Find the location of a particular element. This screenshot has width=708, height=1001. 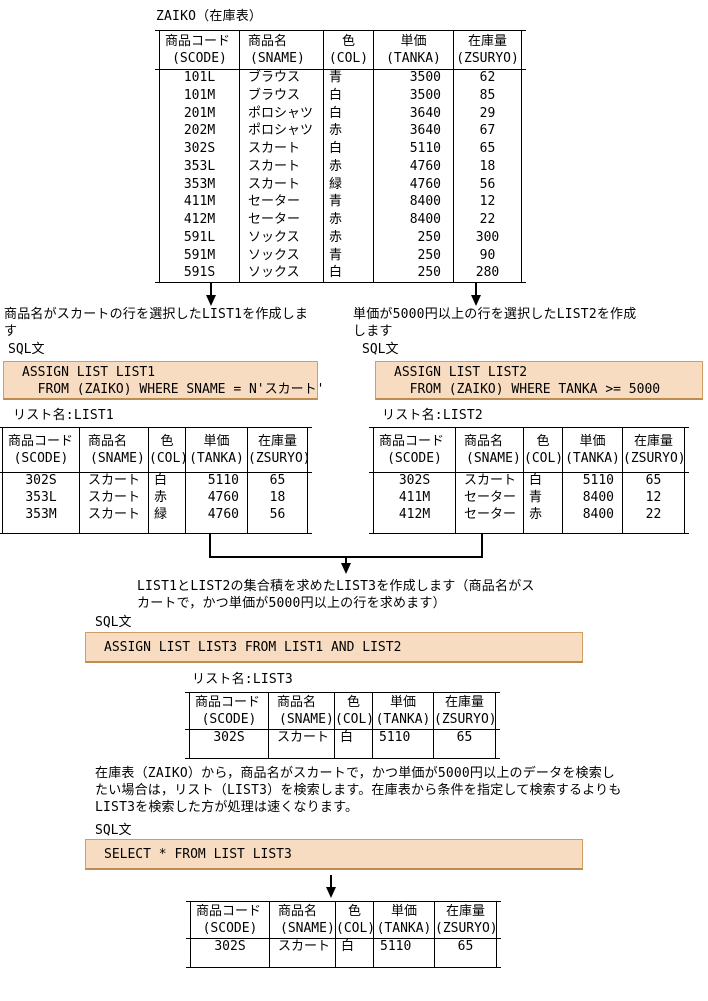

table-row: 412M セーター赤 8400 22 is located at coordinates (340, 220).